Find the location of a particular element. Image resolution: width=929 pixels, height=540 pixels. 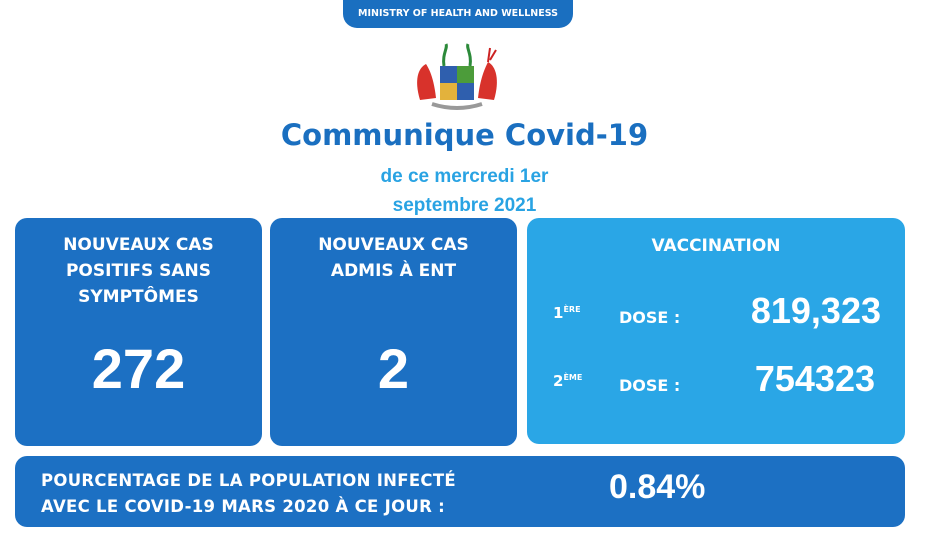

vaccination-title: VACCINATION is located at coordinates (716, 246).